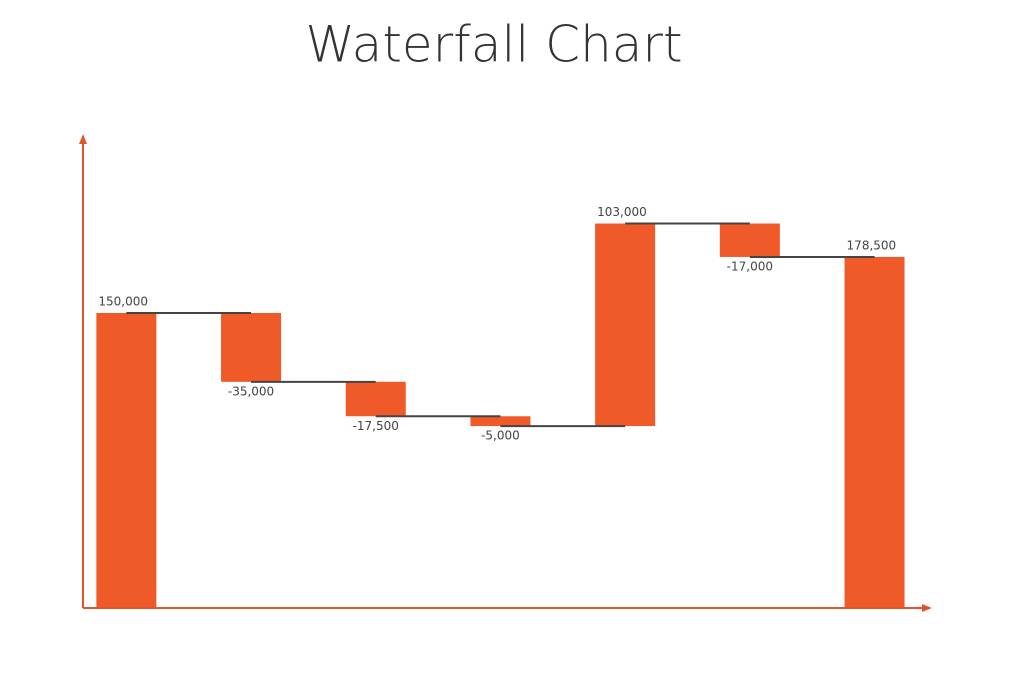  Describe the element at coordinates (500, 436) in the screenshot. I see `value-label: -5,000` at that location.